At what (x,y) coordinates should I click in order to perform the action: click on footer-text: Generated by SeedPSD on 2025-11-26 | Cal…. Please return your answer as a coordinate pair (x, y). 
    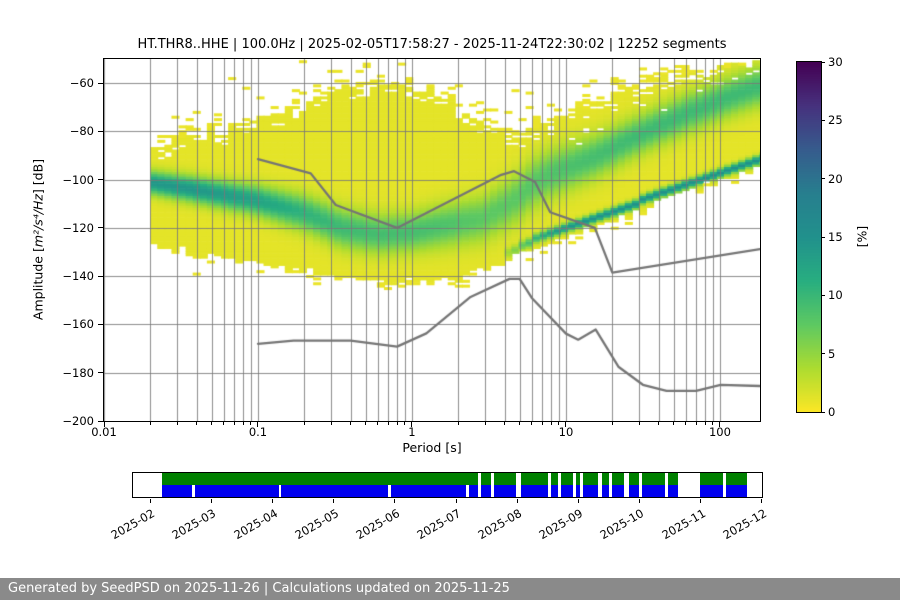
    Looking at the image, I should click on (259, 588).